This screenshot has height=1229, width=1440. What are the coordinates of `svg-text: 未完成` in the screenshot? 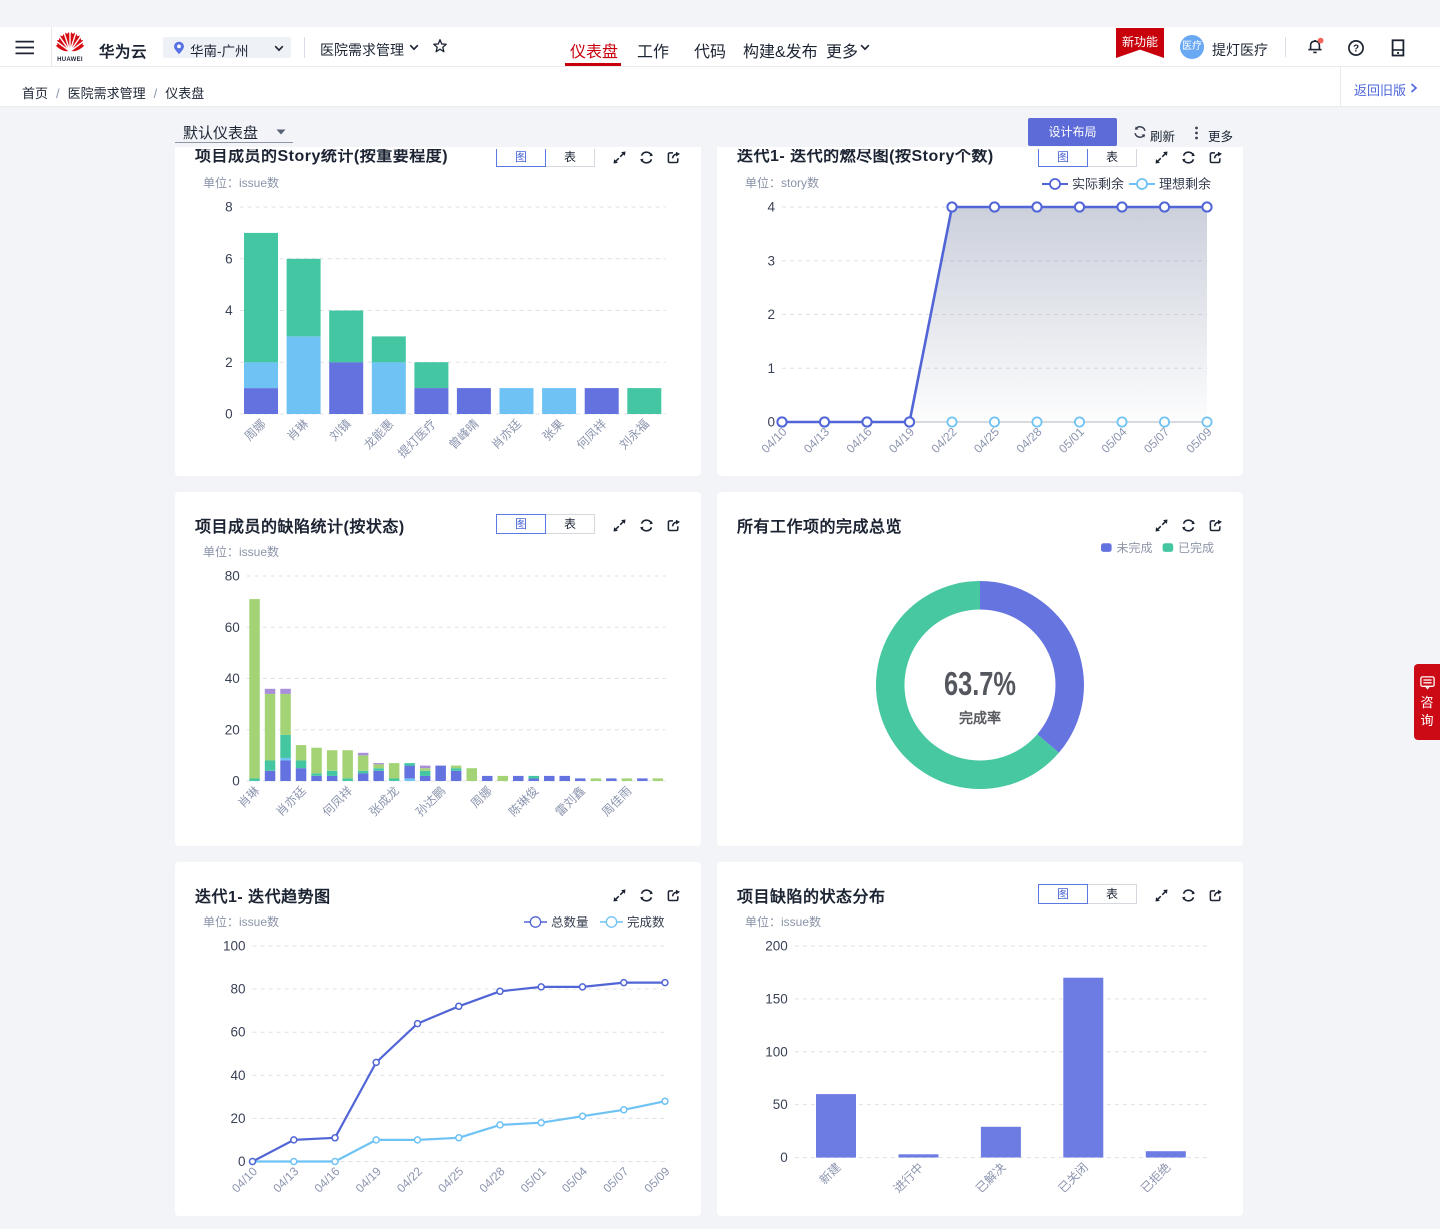 It's located at (1135, 547).